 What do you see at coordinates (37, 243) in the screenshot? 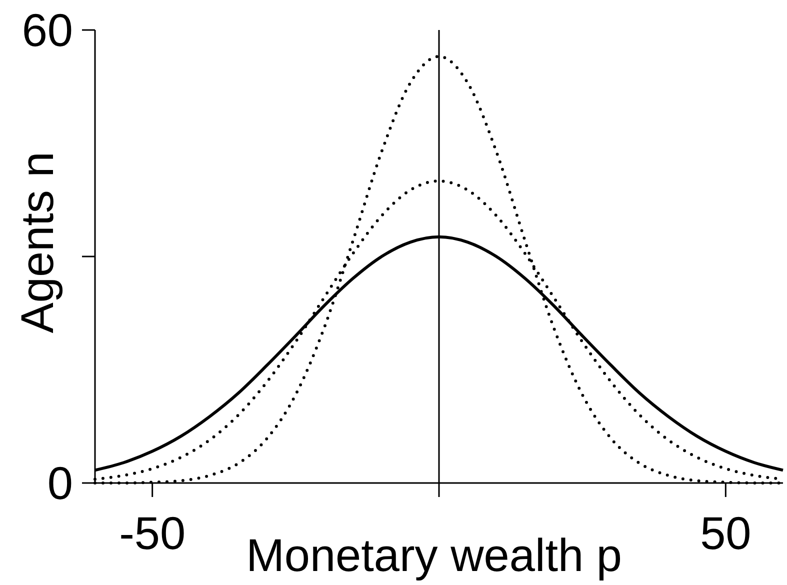
I see `y-axis-title: Agents n` at bounding box center [37, 243].